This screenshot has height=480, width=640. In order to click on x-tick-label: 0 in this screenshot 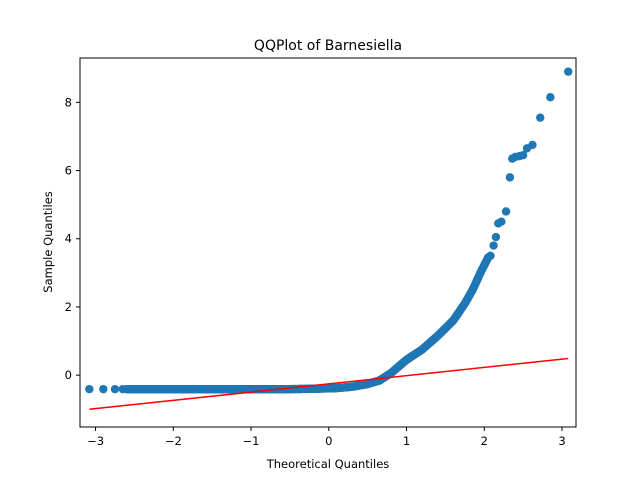, I will do `click(328, 441)`.